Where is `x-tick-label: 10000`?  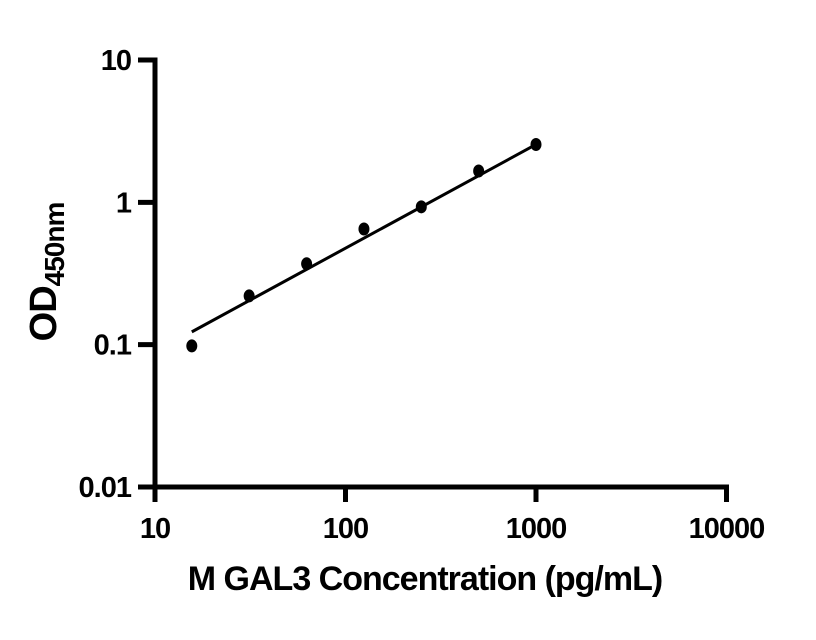
x-tick-label: 10000 is located at coordinates (727, 529).